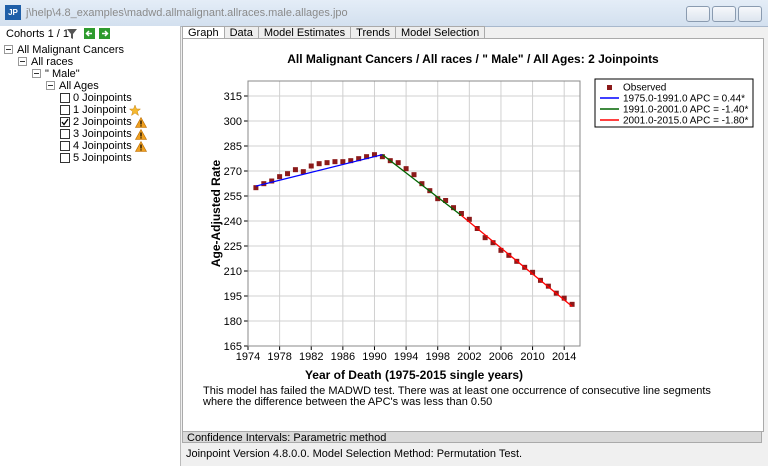  What do you see at coordinates (304, 32) in the screenshot?
I see `tab: Model Estimates` at bounding box center [304, 32].